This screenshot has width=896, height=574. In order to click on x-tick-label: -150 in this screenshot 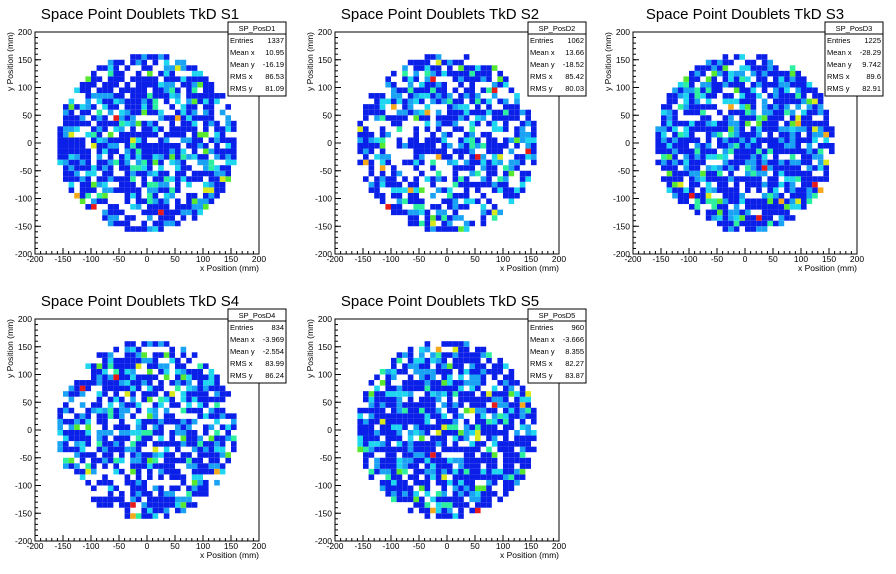, I will do `click(660, 259)`.